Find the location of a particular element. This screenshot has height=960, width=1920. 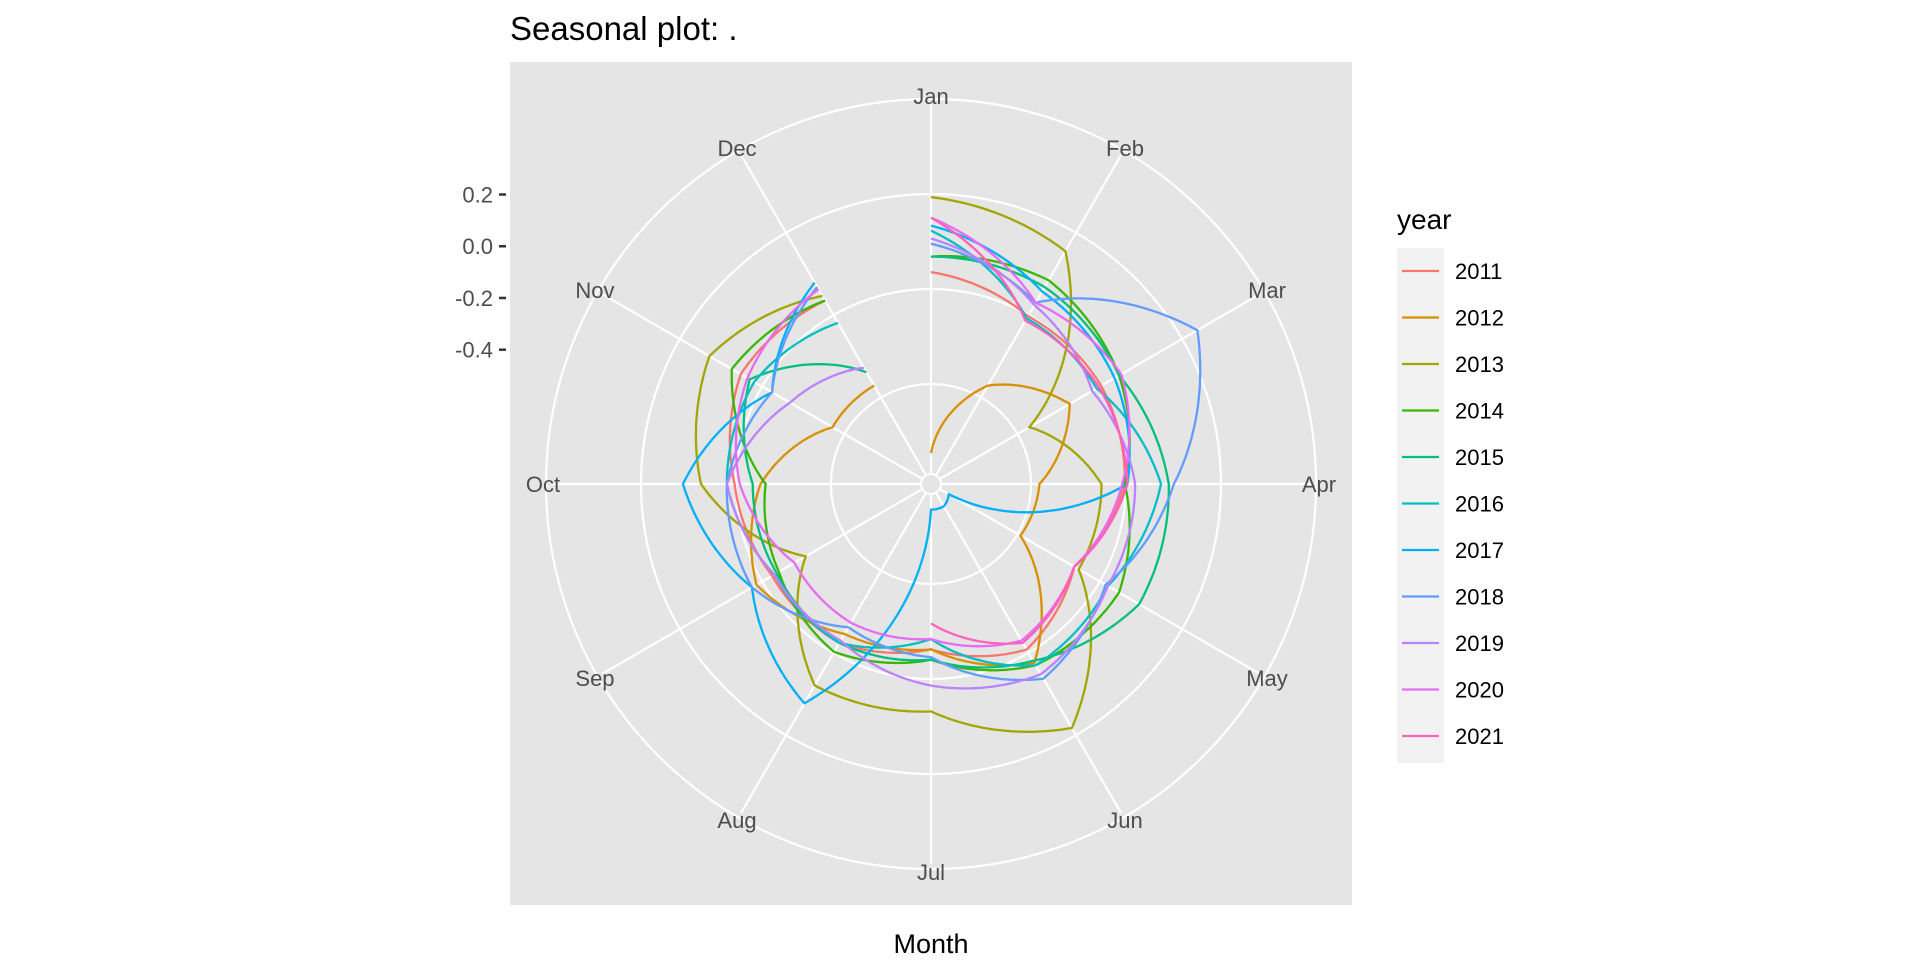

radial-tick-label: -0.2 is located at coordinates (474, 298).